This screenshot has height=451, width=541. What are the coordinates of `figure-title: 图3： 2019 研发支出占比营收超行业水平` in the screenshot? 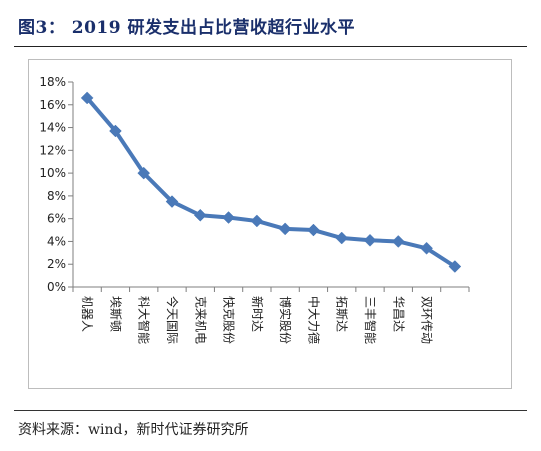 It's located at (186, 28).